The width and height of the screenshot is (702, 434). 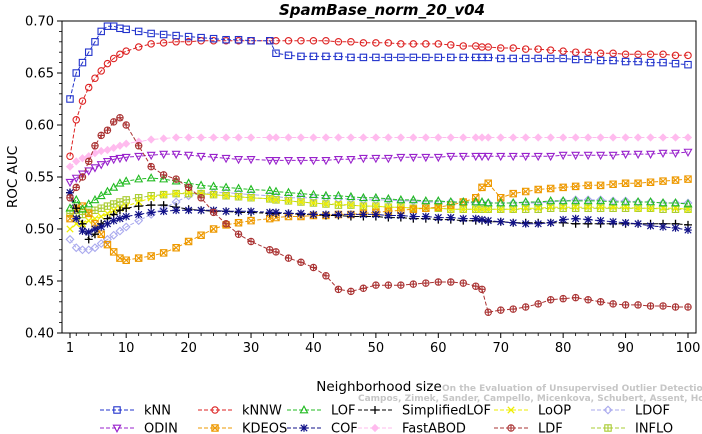 I want to click on legend-marker-lof, so click(x=304, y=409).